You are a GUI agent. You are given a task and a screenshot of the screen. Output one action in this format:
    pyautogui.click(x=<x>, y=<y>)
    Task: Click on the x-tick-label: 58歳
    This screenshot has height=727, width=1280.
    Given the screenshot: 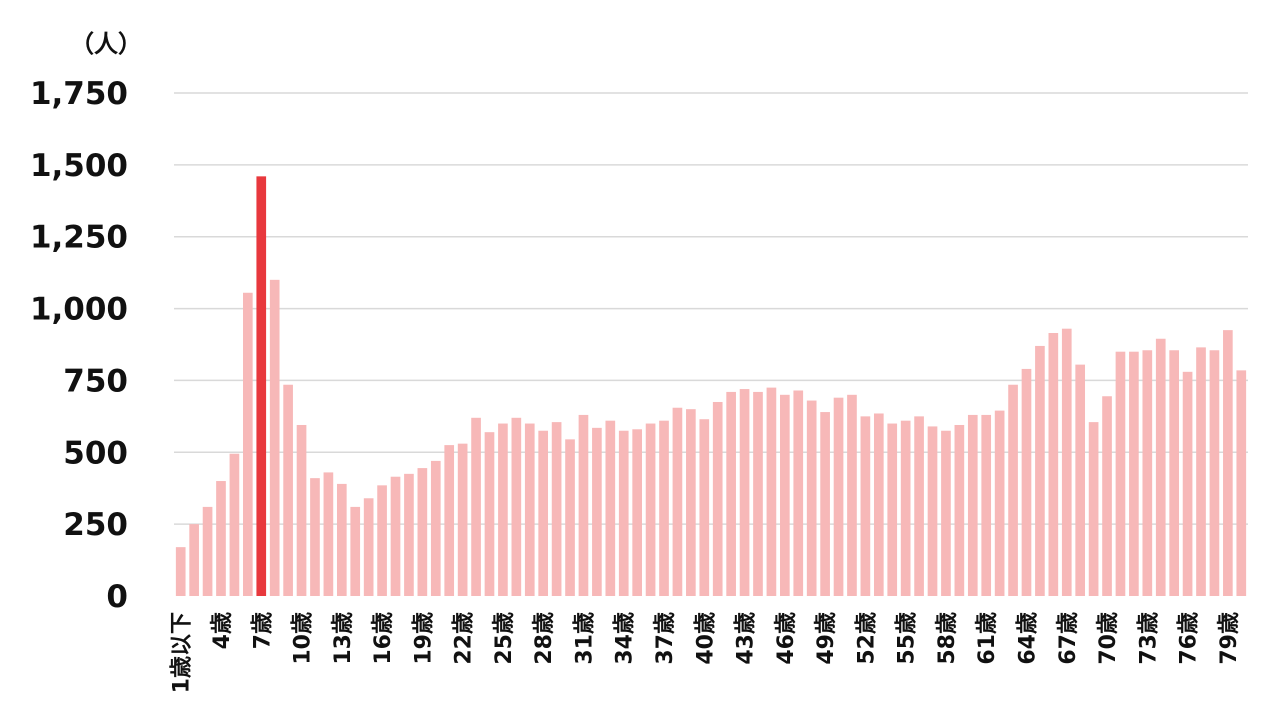 What is the action you would take?
    pyautogui.click(x=947, y=638)
    